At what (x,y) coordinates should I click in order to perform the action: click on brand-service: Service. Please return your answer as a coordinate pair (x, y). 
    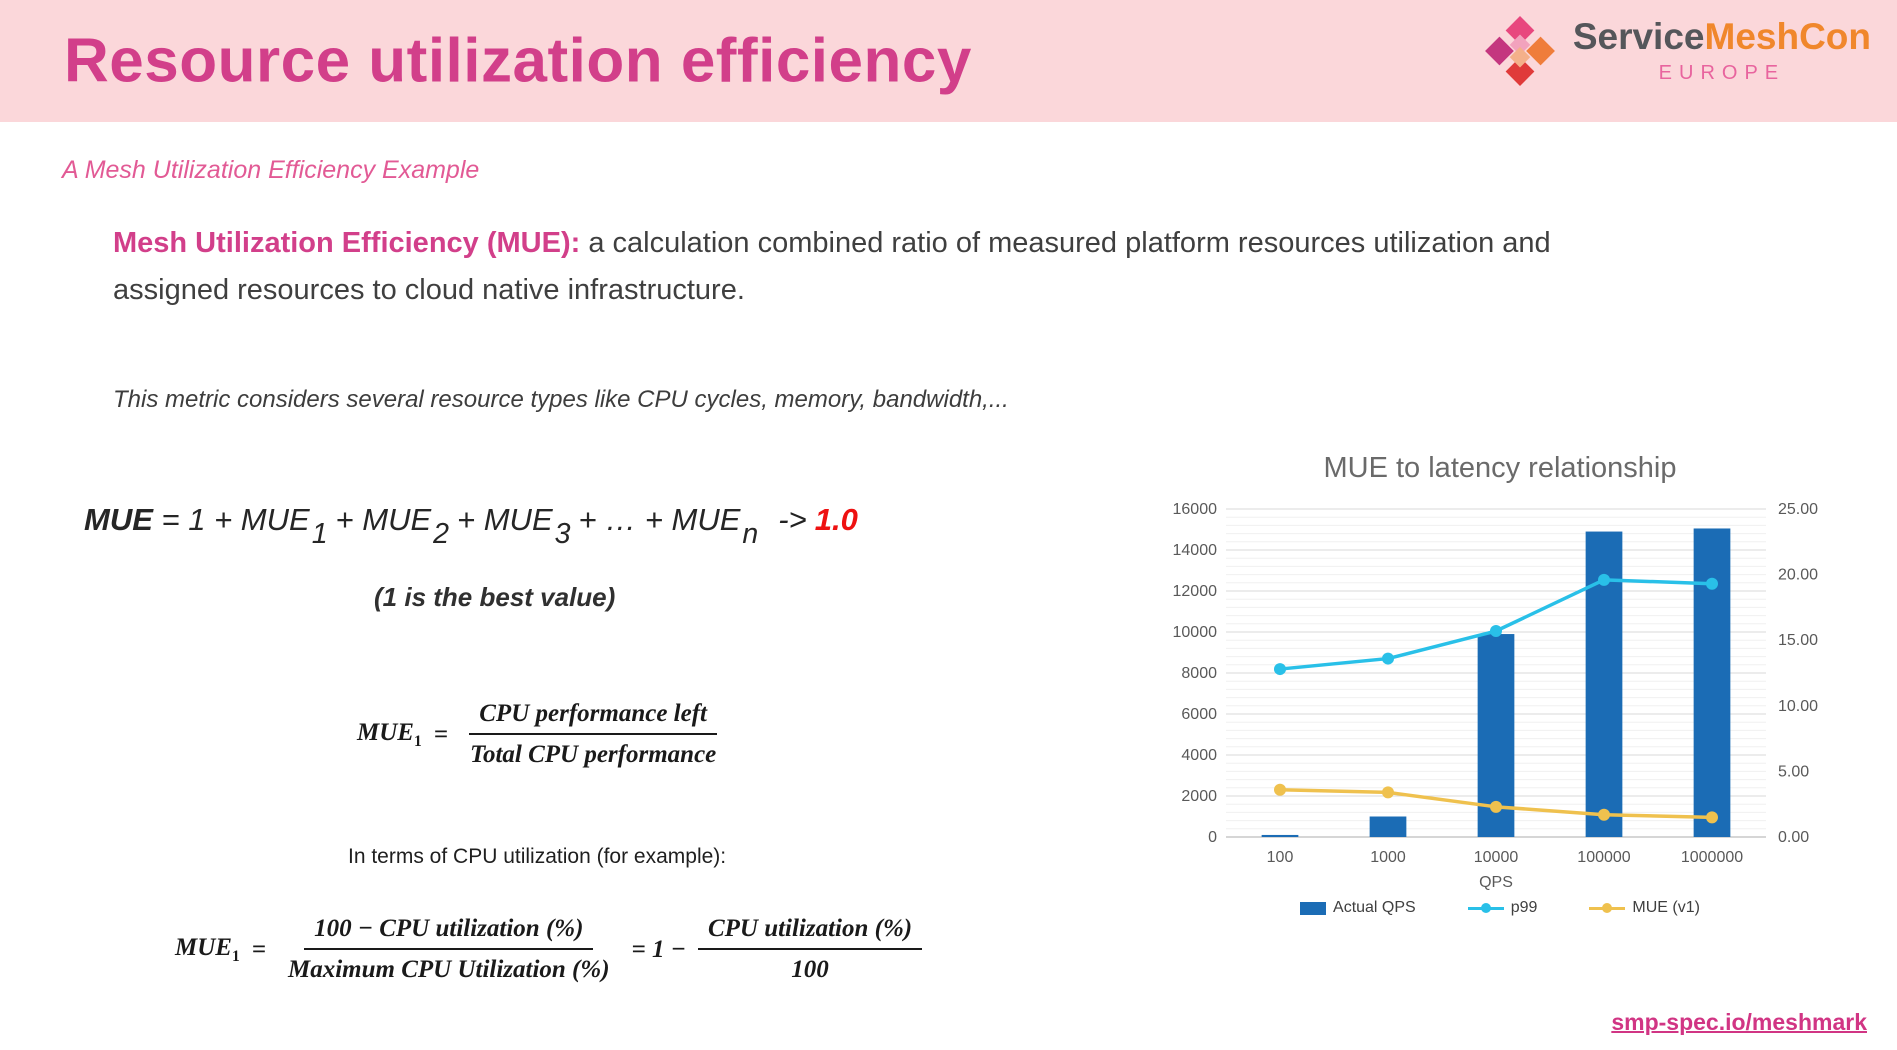
    Looking at the image, I should click on (1638, 37).